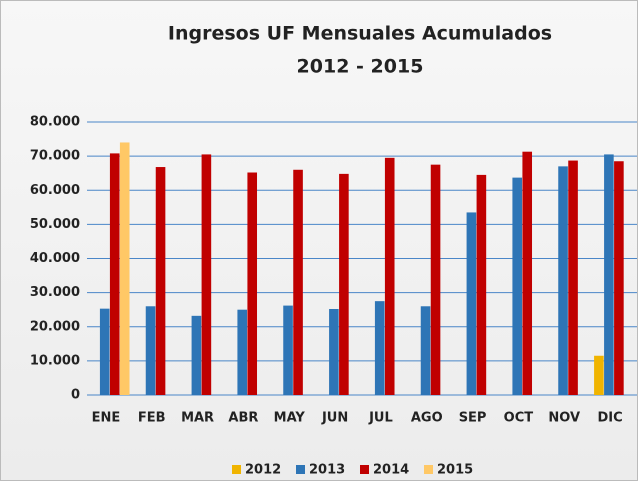 This screenshot has height=482, width=639. I want to click on x-tick-label: AGO, so click(427, 418).